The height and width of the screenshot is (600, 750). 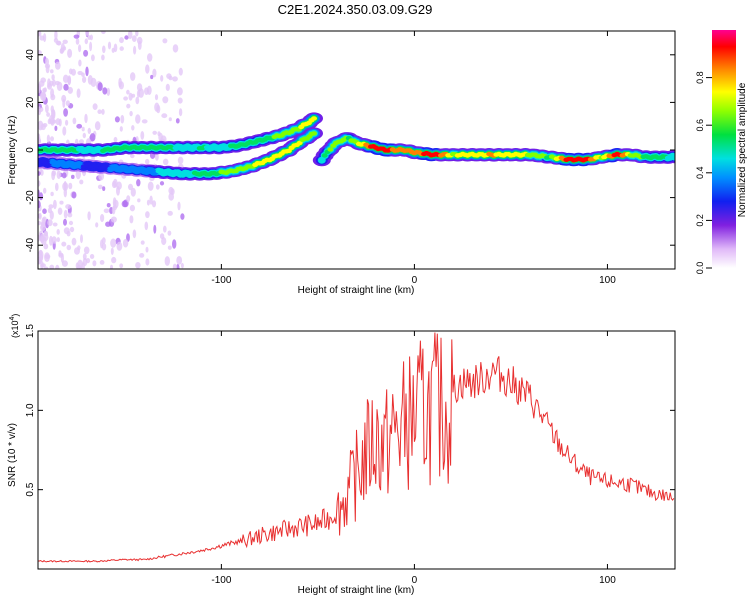 I want to click on colorbar-ticks: 0.0 0.2 0.4 0.6 0.8, so click(x=703, y=172).